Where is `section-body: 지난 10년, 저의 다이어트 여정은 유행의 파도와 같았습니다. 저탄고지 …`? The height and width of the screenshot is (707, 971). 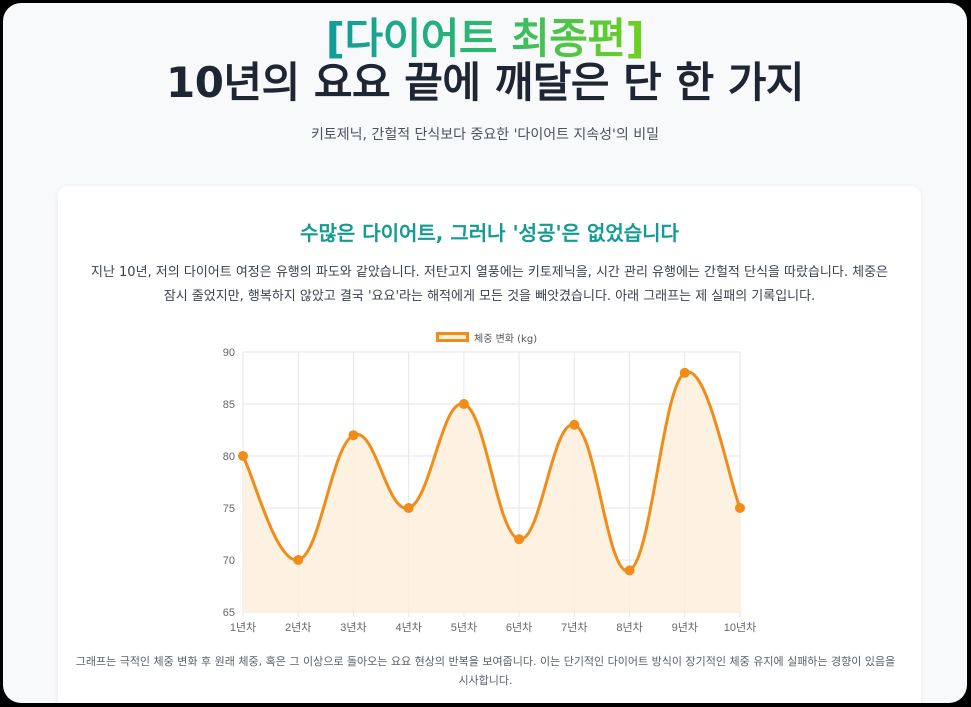 section-body: 지난 10년, 저의 다이어트 여정은 유행의 파도와 같았습니다. 저탄고지 … is located at coordinates (489, 284).